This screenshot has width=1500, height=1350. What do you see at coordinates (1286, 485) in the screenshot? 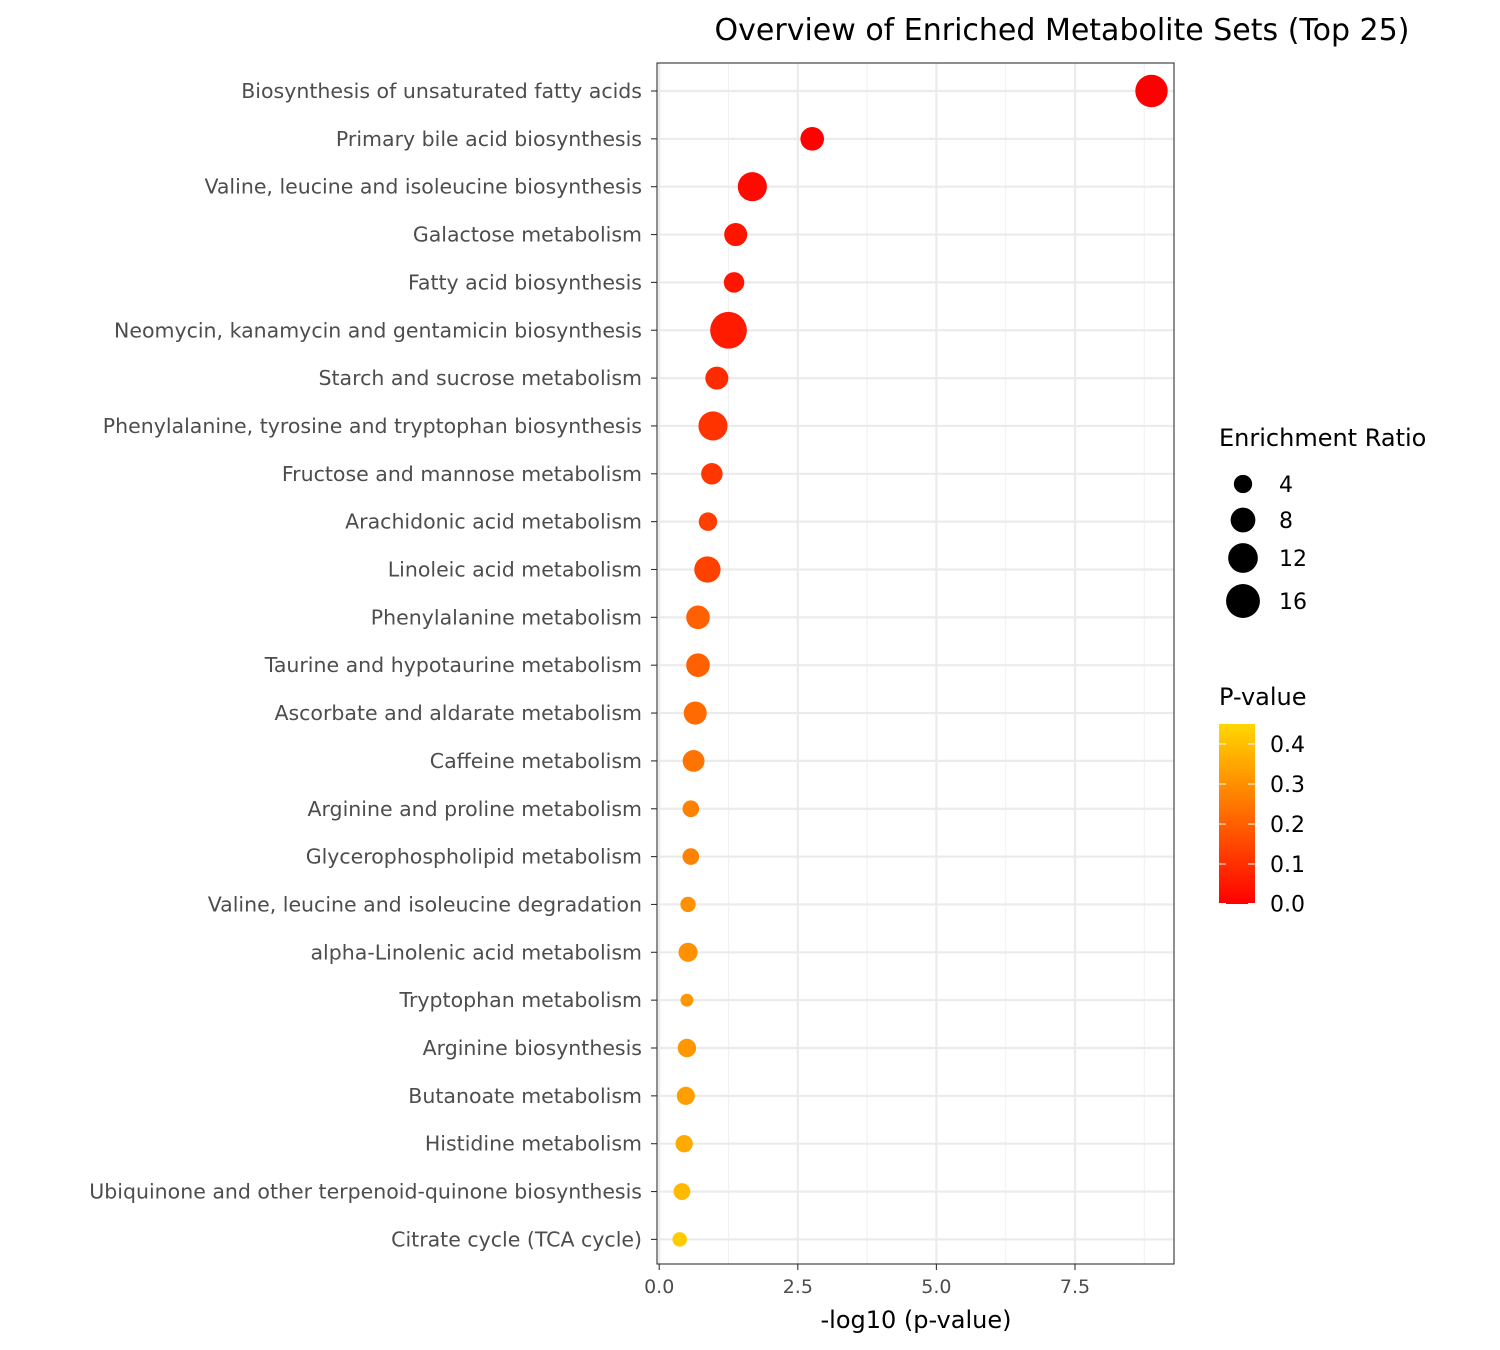
I see `size-legend-label: 4` at bounding box center [1286, 485].